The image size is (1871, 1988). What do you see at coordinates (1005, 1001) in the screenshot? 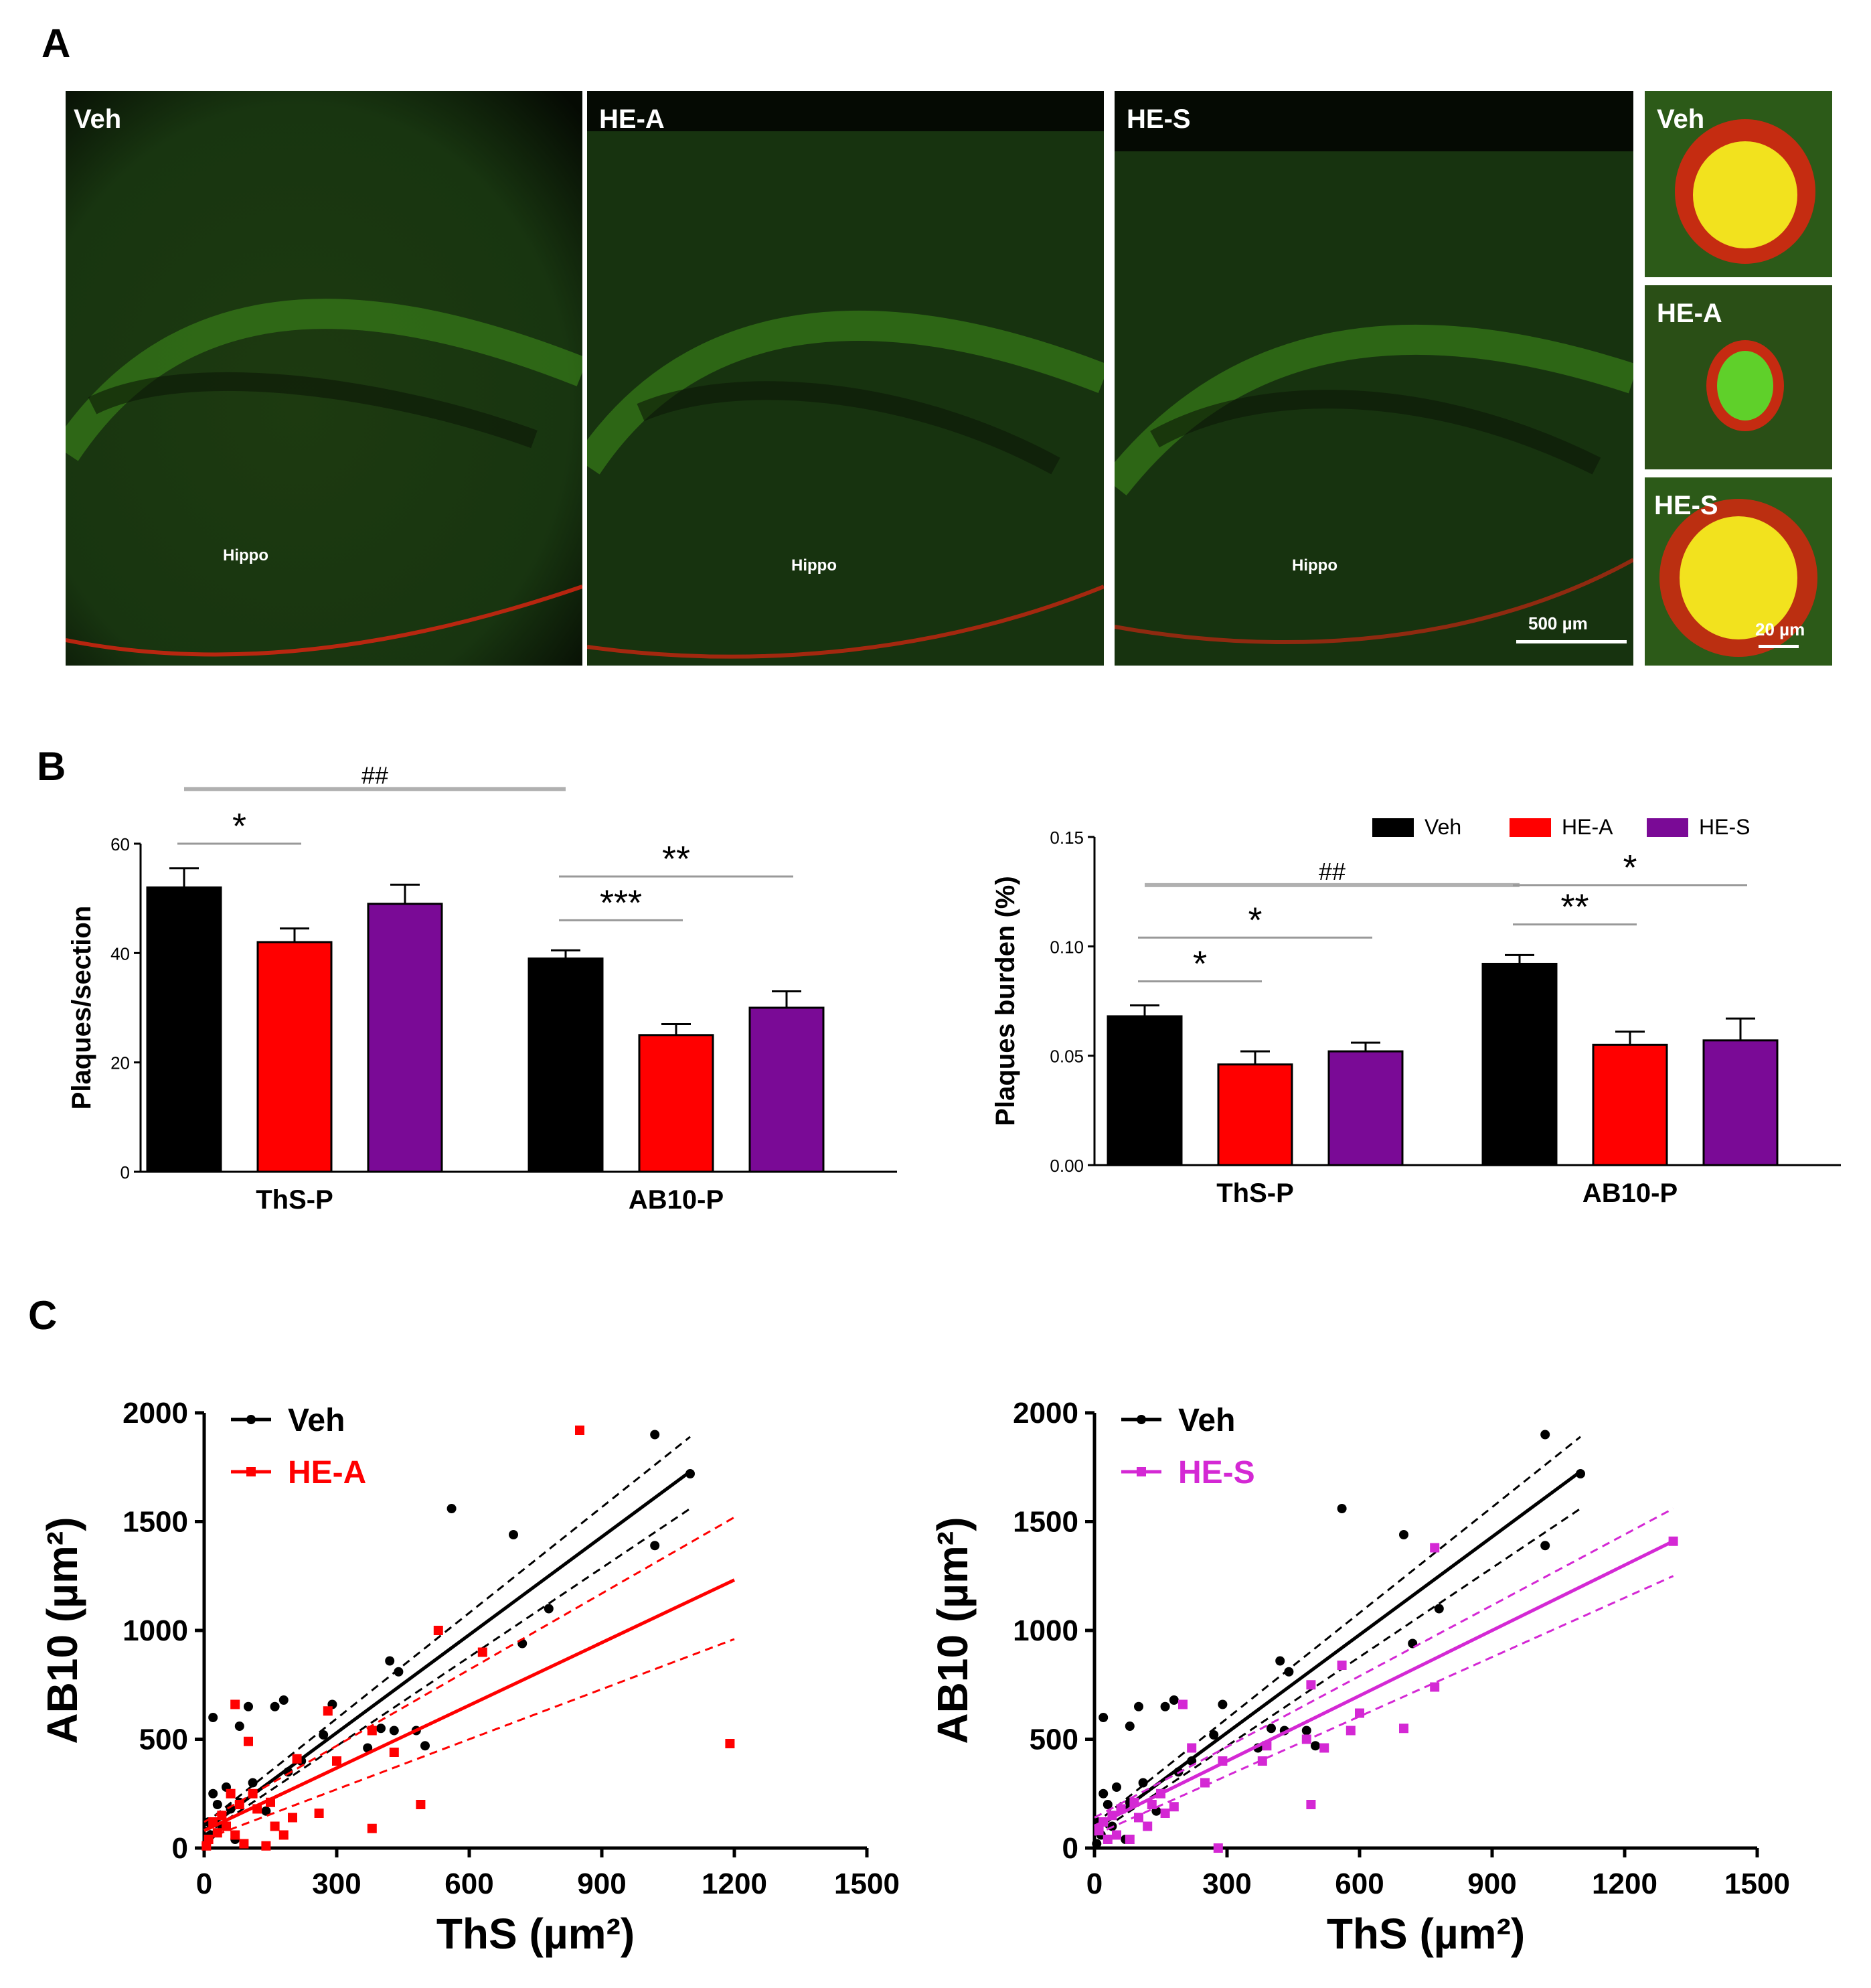
I see `y-axis-label: Plaques burden (%)` at bounding box center [1005, 1001].